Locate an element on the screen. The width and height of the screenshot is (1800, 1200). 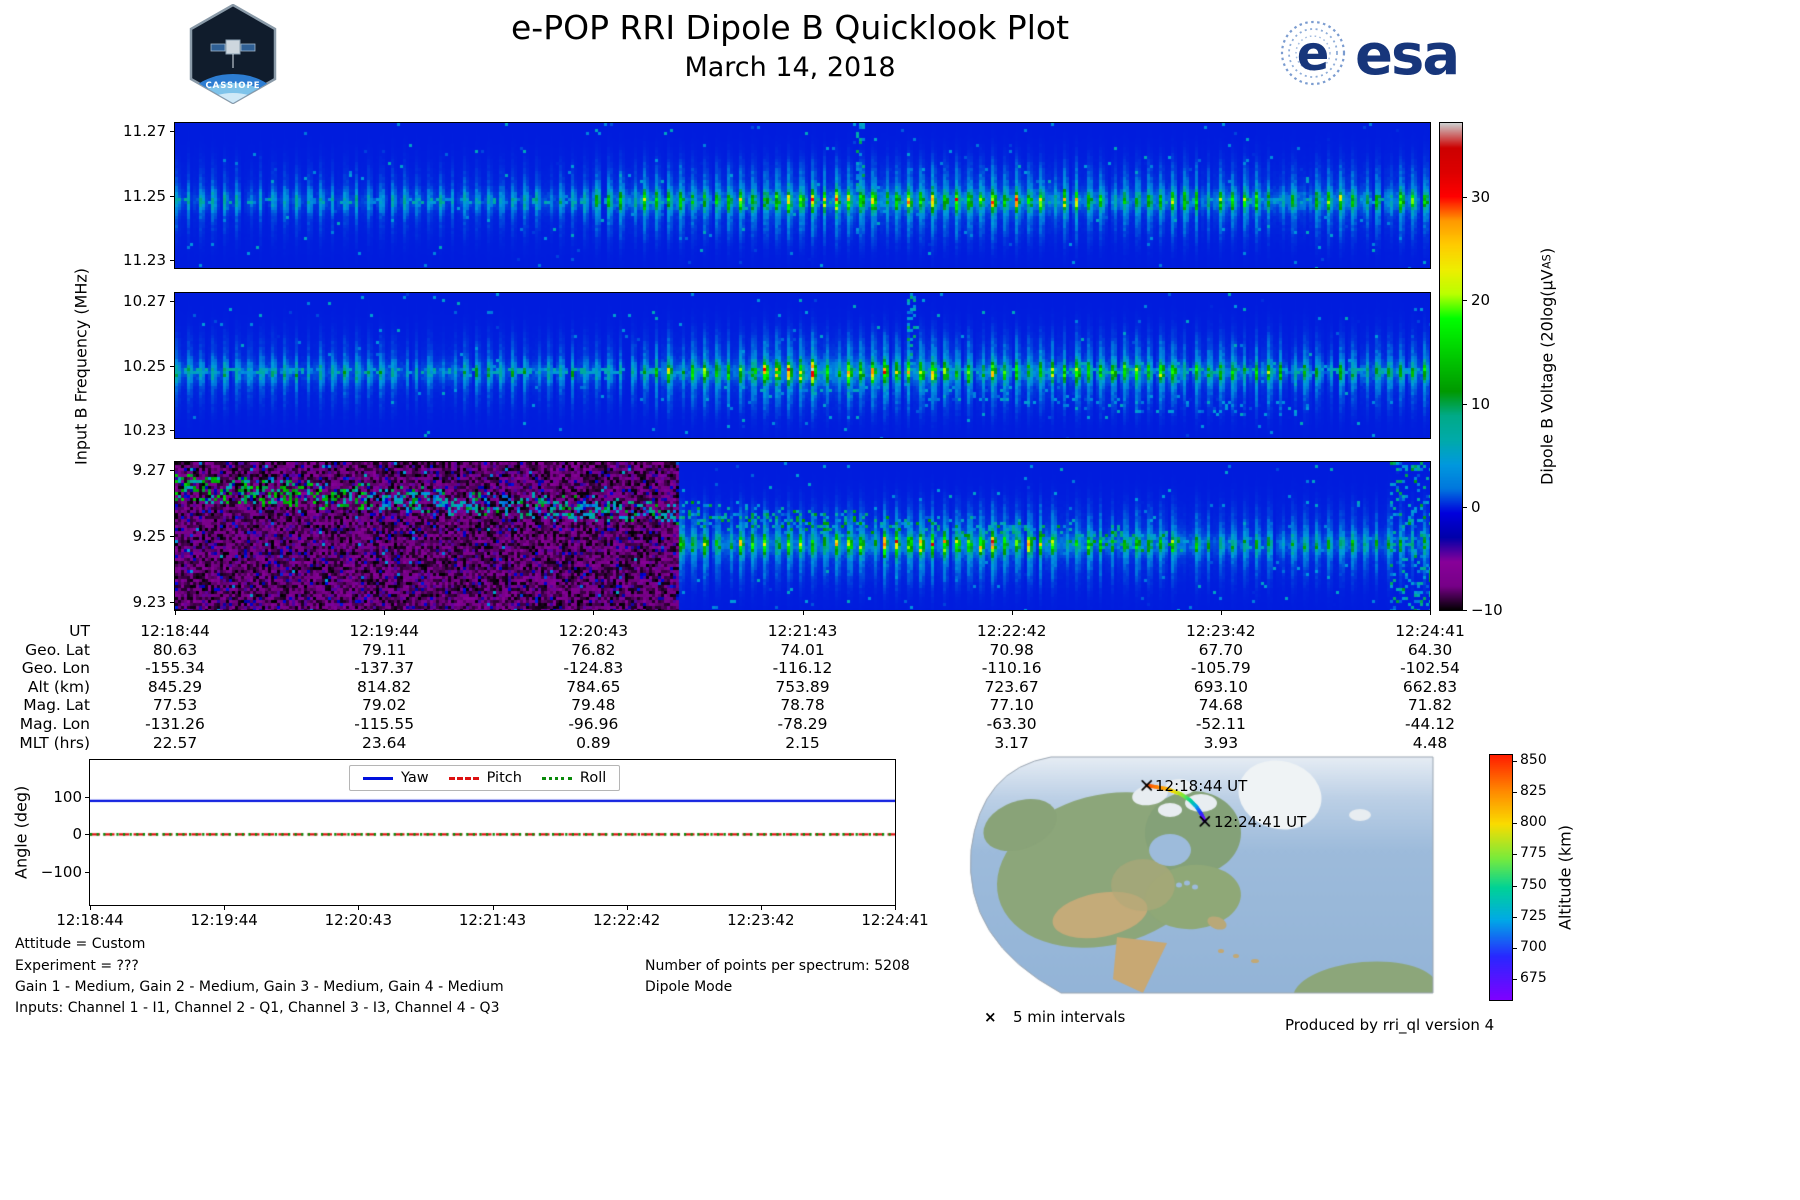
cassiope-mission-logo: CASSIOPE is located at coordinates (233, 54).